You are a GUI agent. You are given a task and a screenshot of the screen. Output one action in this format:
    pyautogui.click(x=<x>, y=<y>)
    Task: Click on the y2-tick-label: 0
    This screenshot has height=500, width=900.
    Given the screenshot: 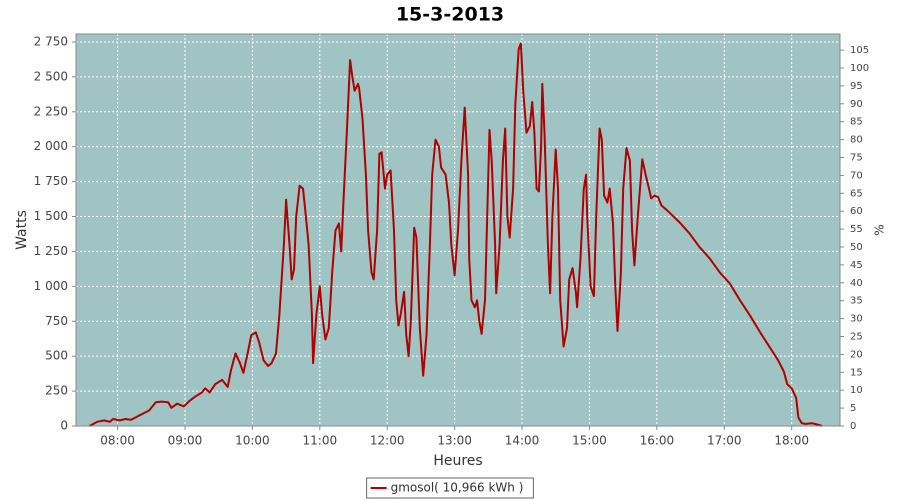 What is the action you would take?
    pyautogui.click(x=853, y=426)
    